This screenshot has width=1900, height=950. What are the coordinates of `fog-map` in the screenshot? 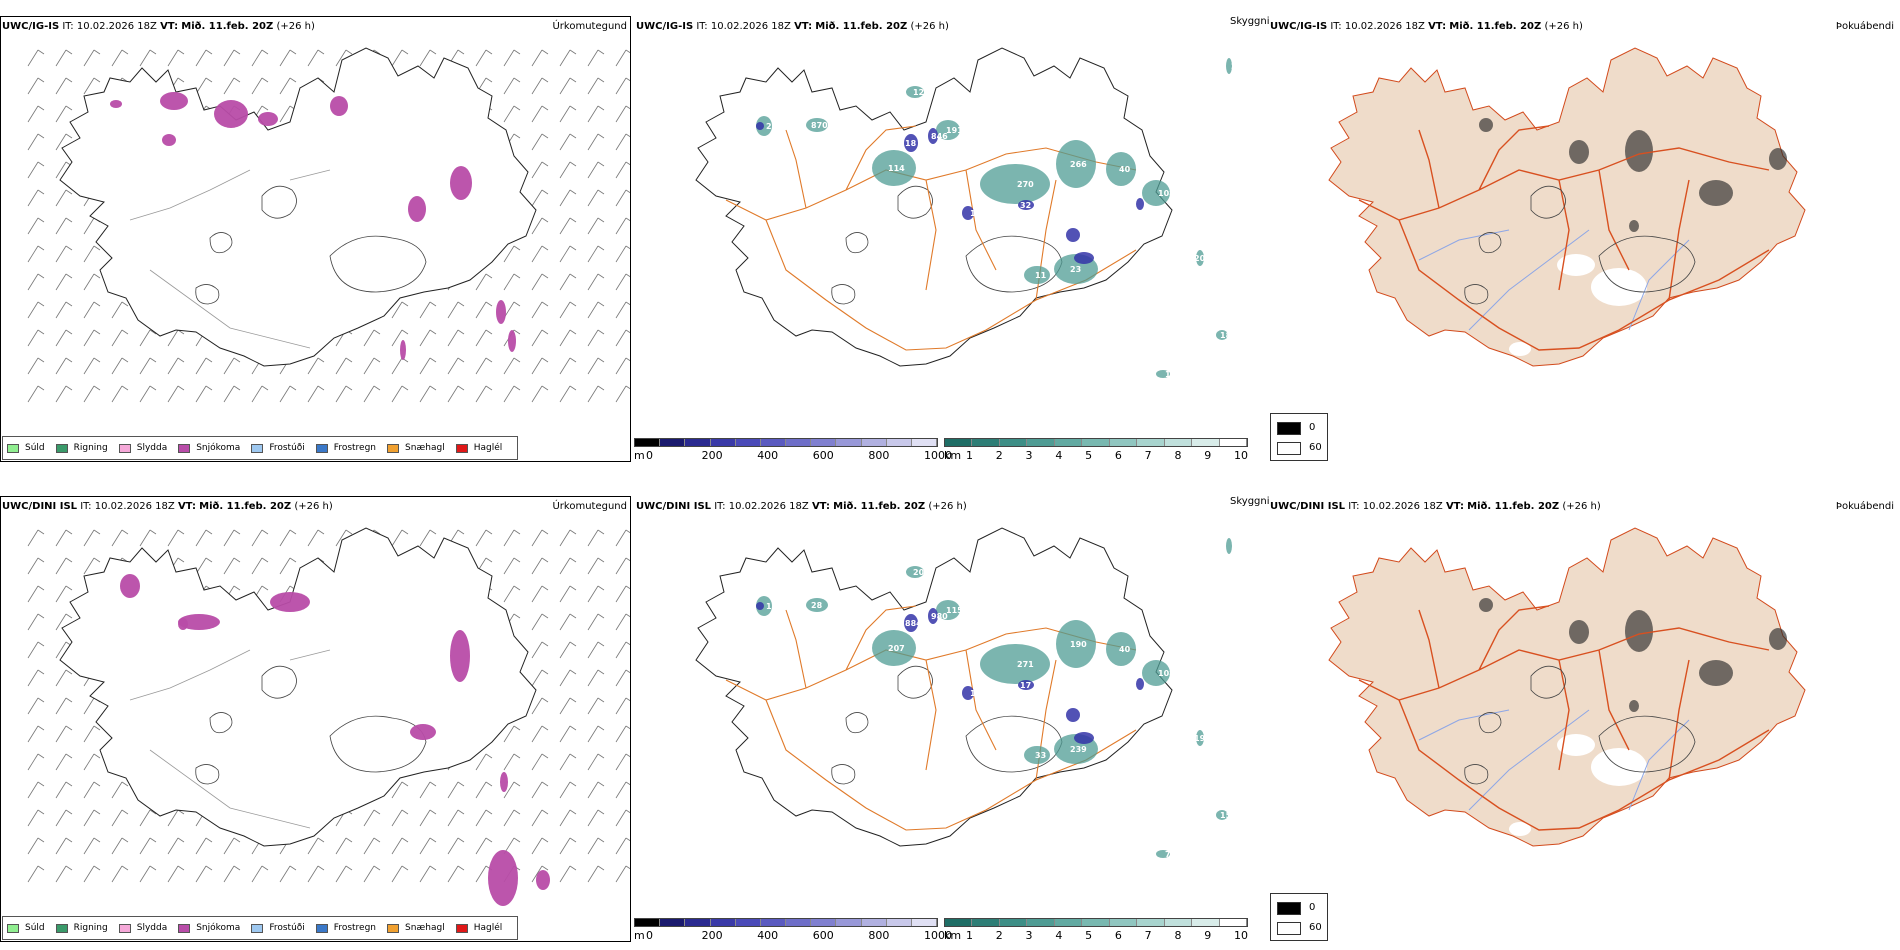 It's located at (1567, 207).